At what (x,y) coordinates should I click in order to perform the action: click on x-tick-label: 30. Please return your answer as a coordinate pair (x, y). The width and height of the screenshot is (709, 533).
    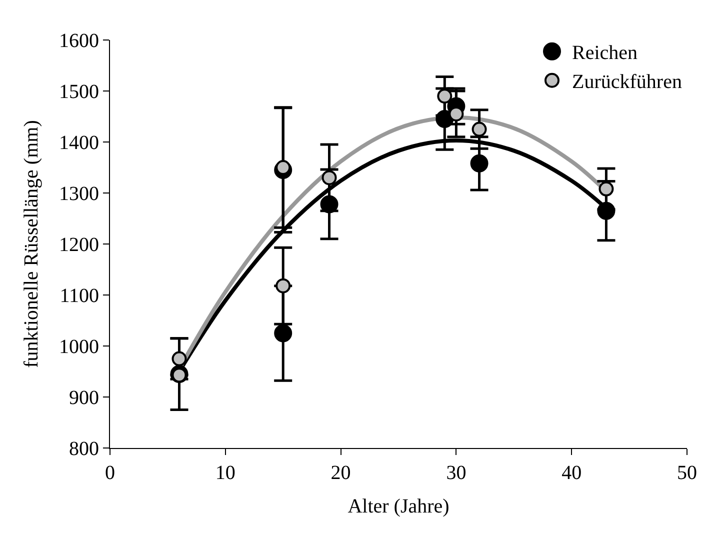
    Looking at the image, I should click on (456, 473).